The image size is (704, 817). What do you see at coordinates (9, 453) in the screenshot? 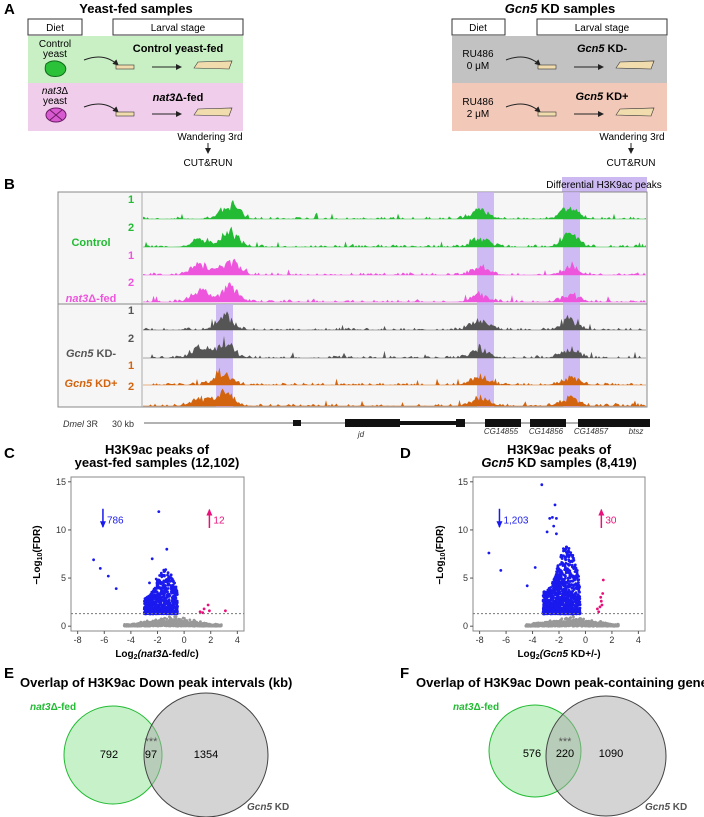
I see `panel-letter: C` at bounding box center [9, 453].